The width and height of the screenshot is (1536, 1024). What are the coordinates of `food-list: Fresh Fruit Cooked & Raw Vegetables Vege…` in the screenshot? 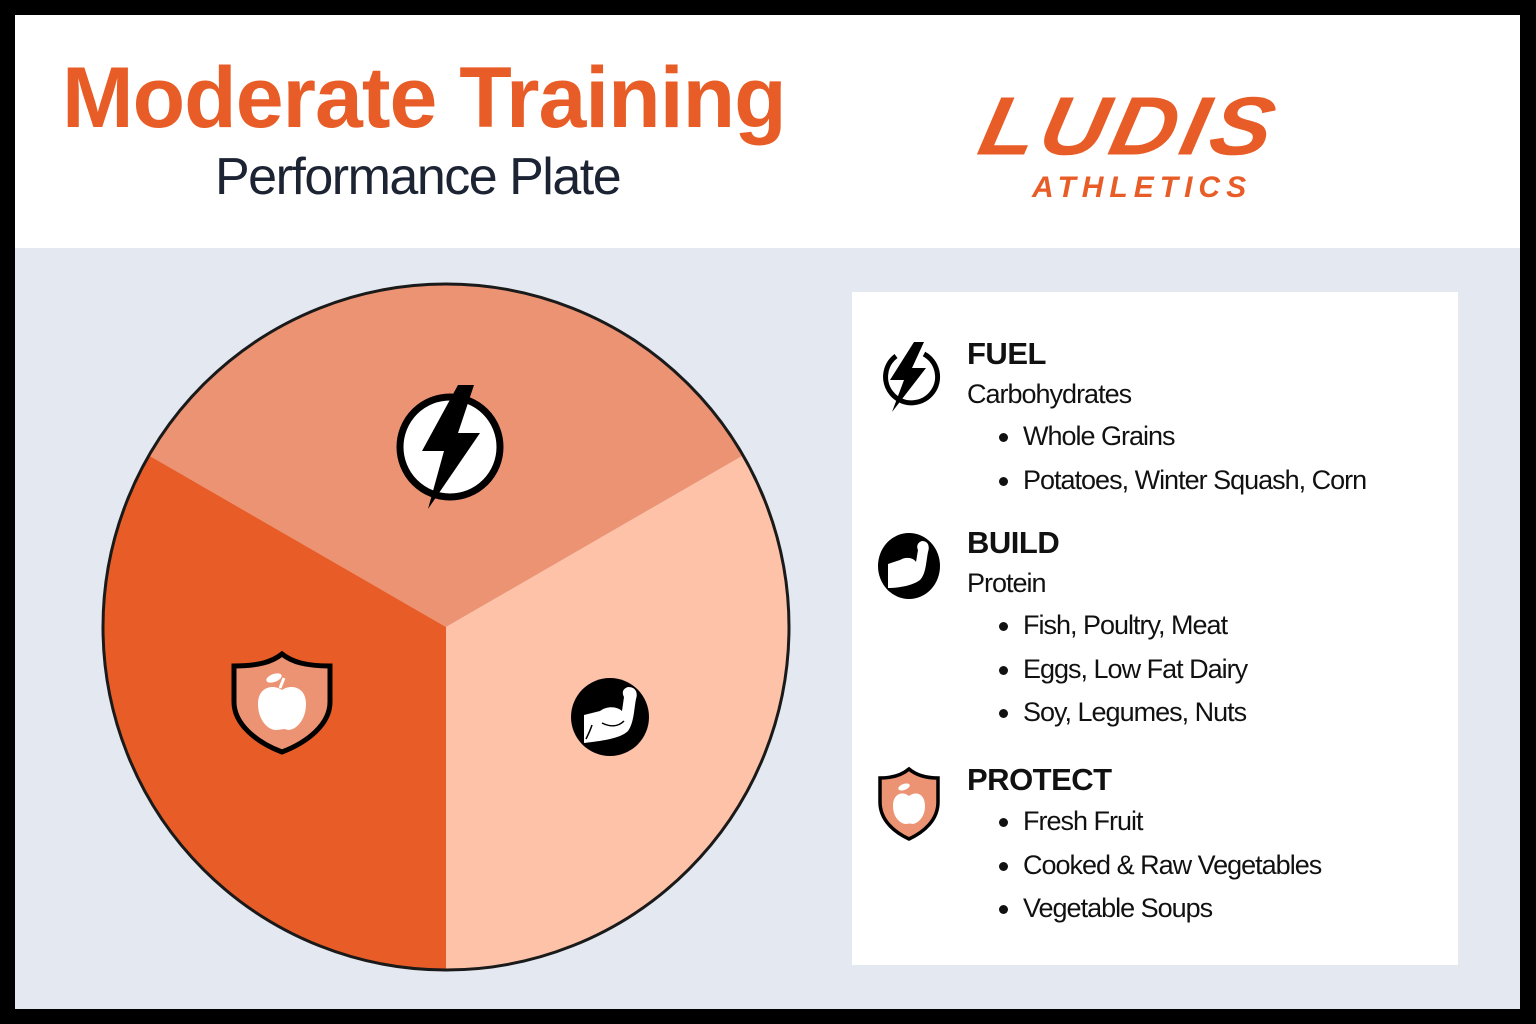 It's located at (1159, 865).